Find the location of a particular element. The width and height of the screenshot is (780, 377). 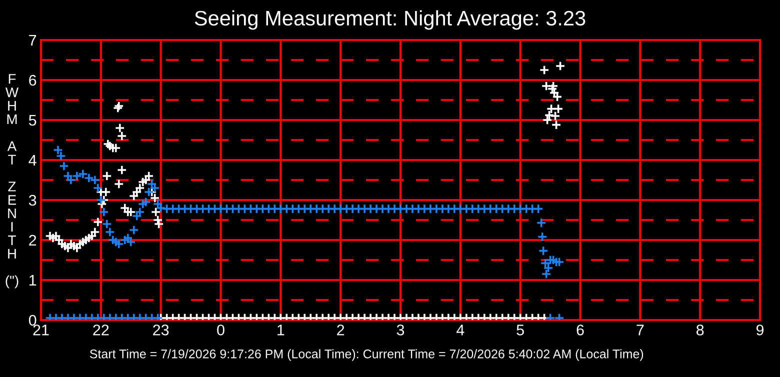

x-tick-label: 3 is located at coordinates (400, 330).